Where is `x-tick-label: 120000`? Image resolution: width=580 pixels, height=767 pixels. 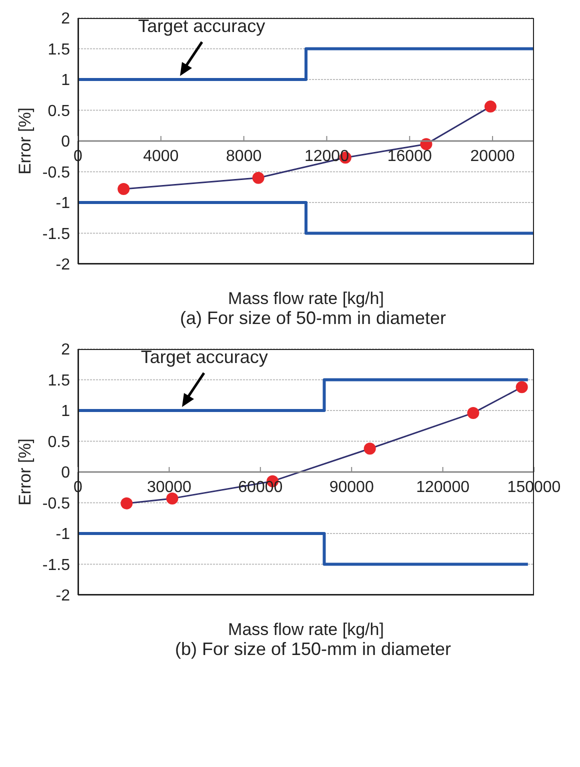 x-tick-label: 120000 is located at coordinates (443, 487).